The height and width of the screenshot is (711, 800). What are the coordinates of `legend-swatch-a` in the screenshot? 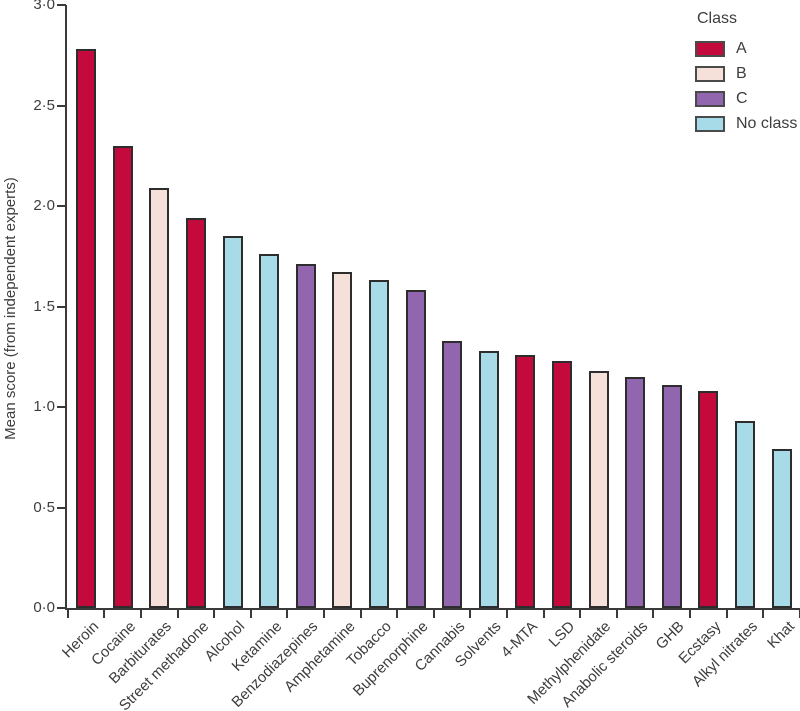 It's located at (710, 48).